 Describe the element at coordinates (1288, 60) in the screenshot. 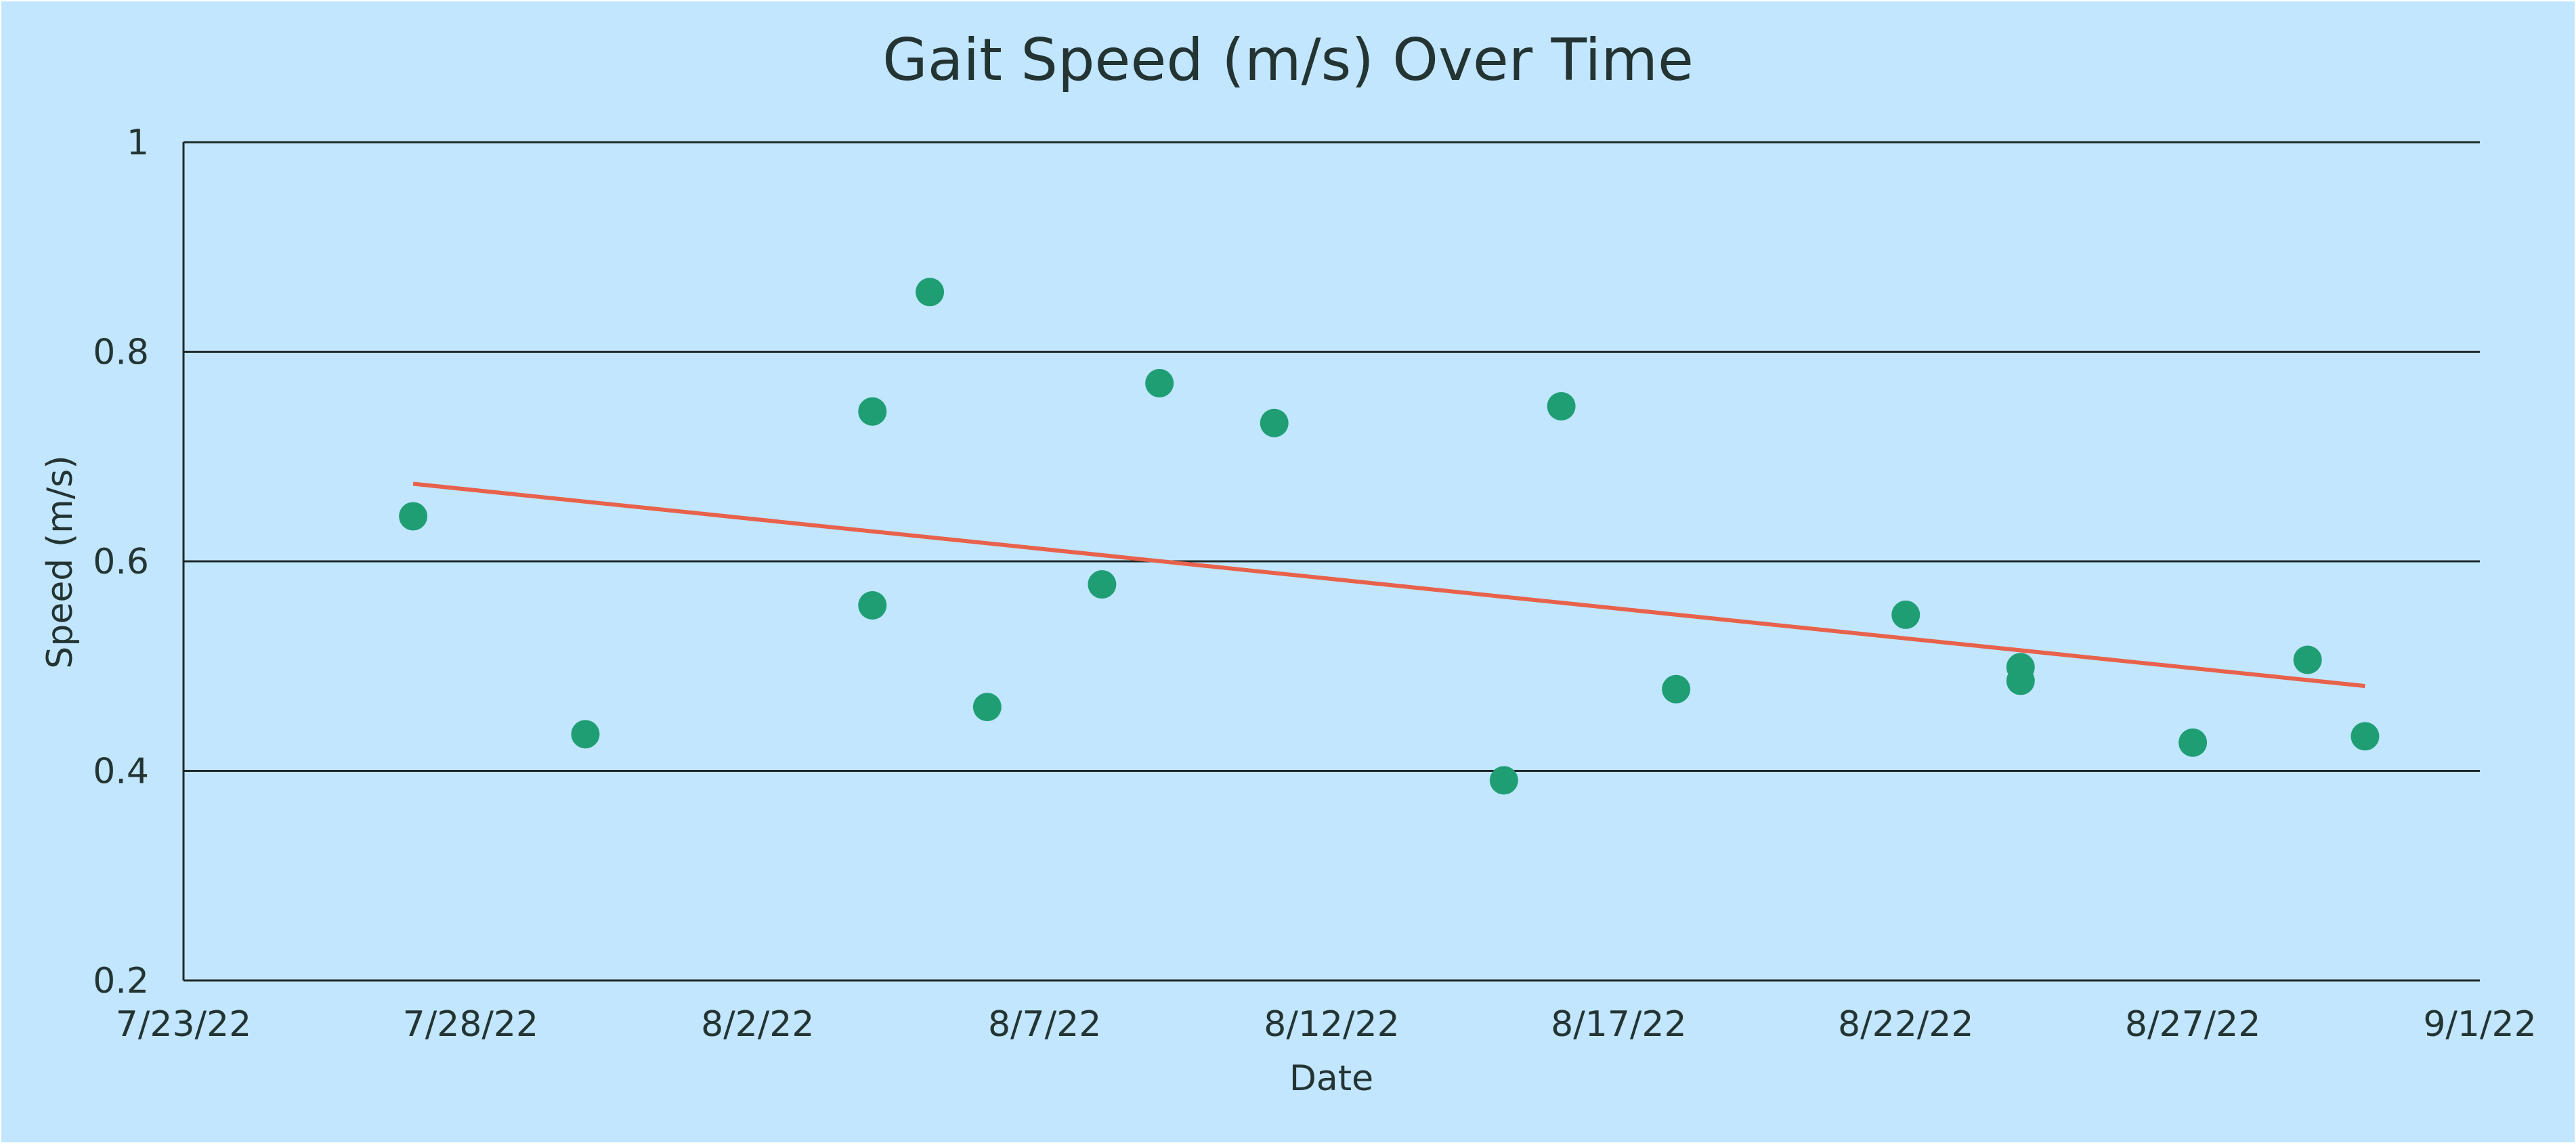

I see `chart-title: Gait Speed (m/s) Over Time` at that location.